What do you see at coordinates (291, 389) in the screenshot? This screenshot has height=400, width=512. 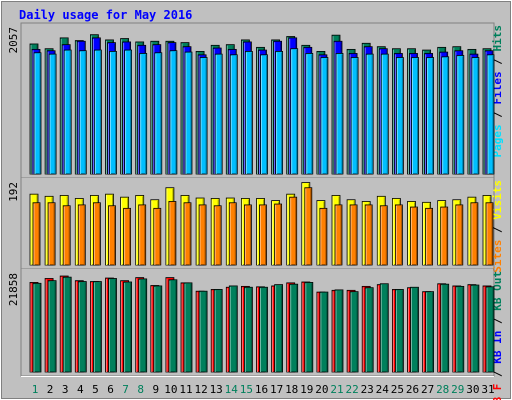 I see `day-label: 18` at bounding box center [291, 389].